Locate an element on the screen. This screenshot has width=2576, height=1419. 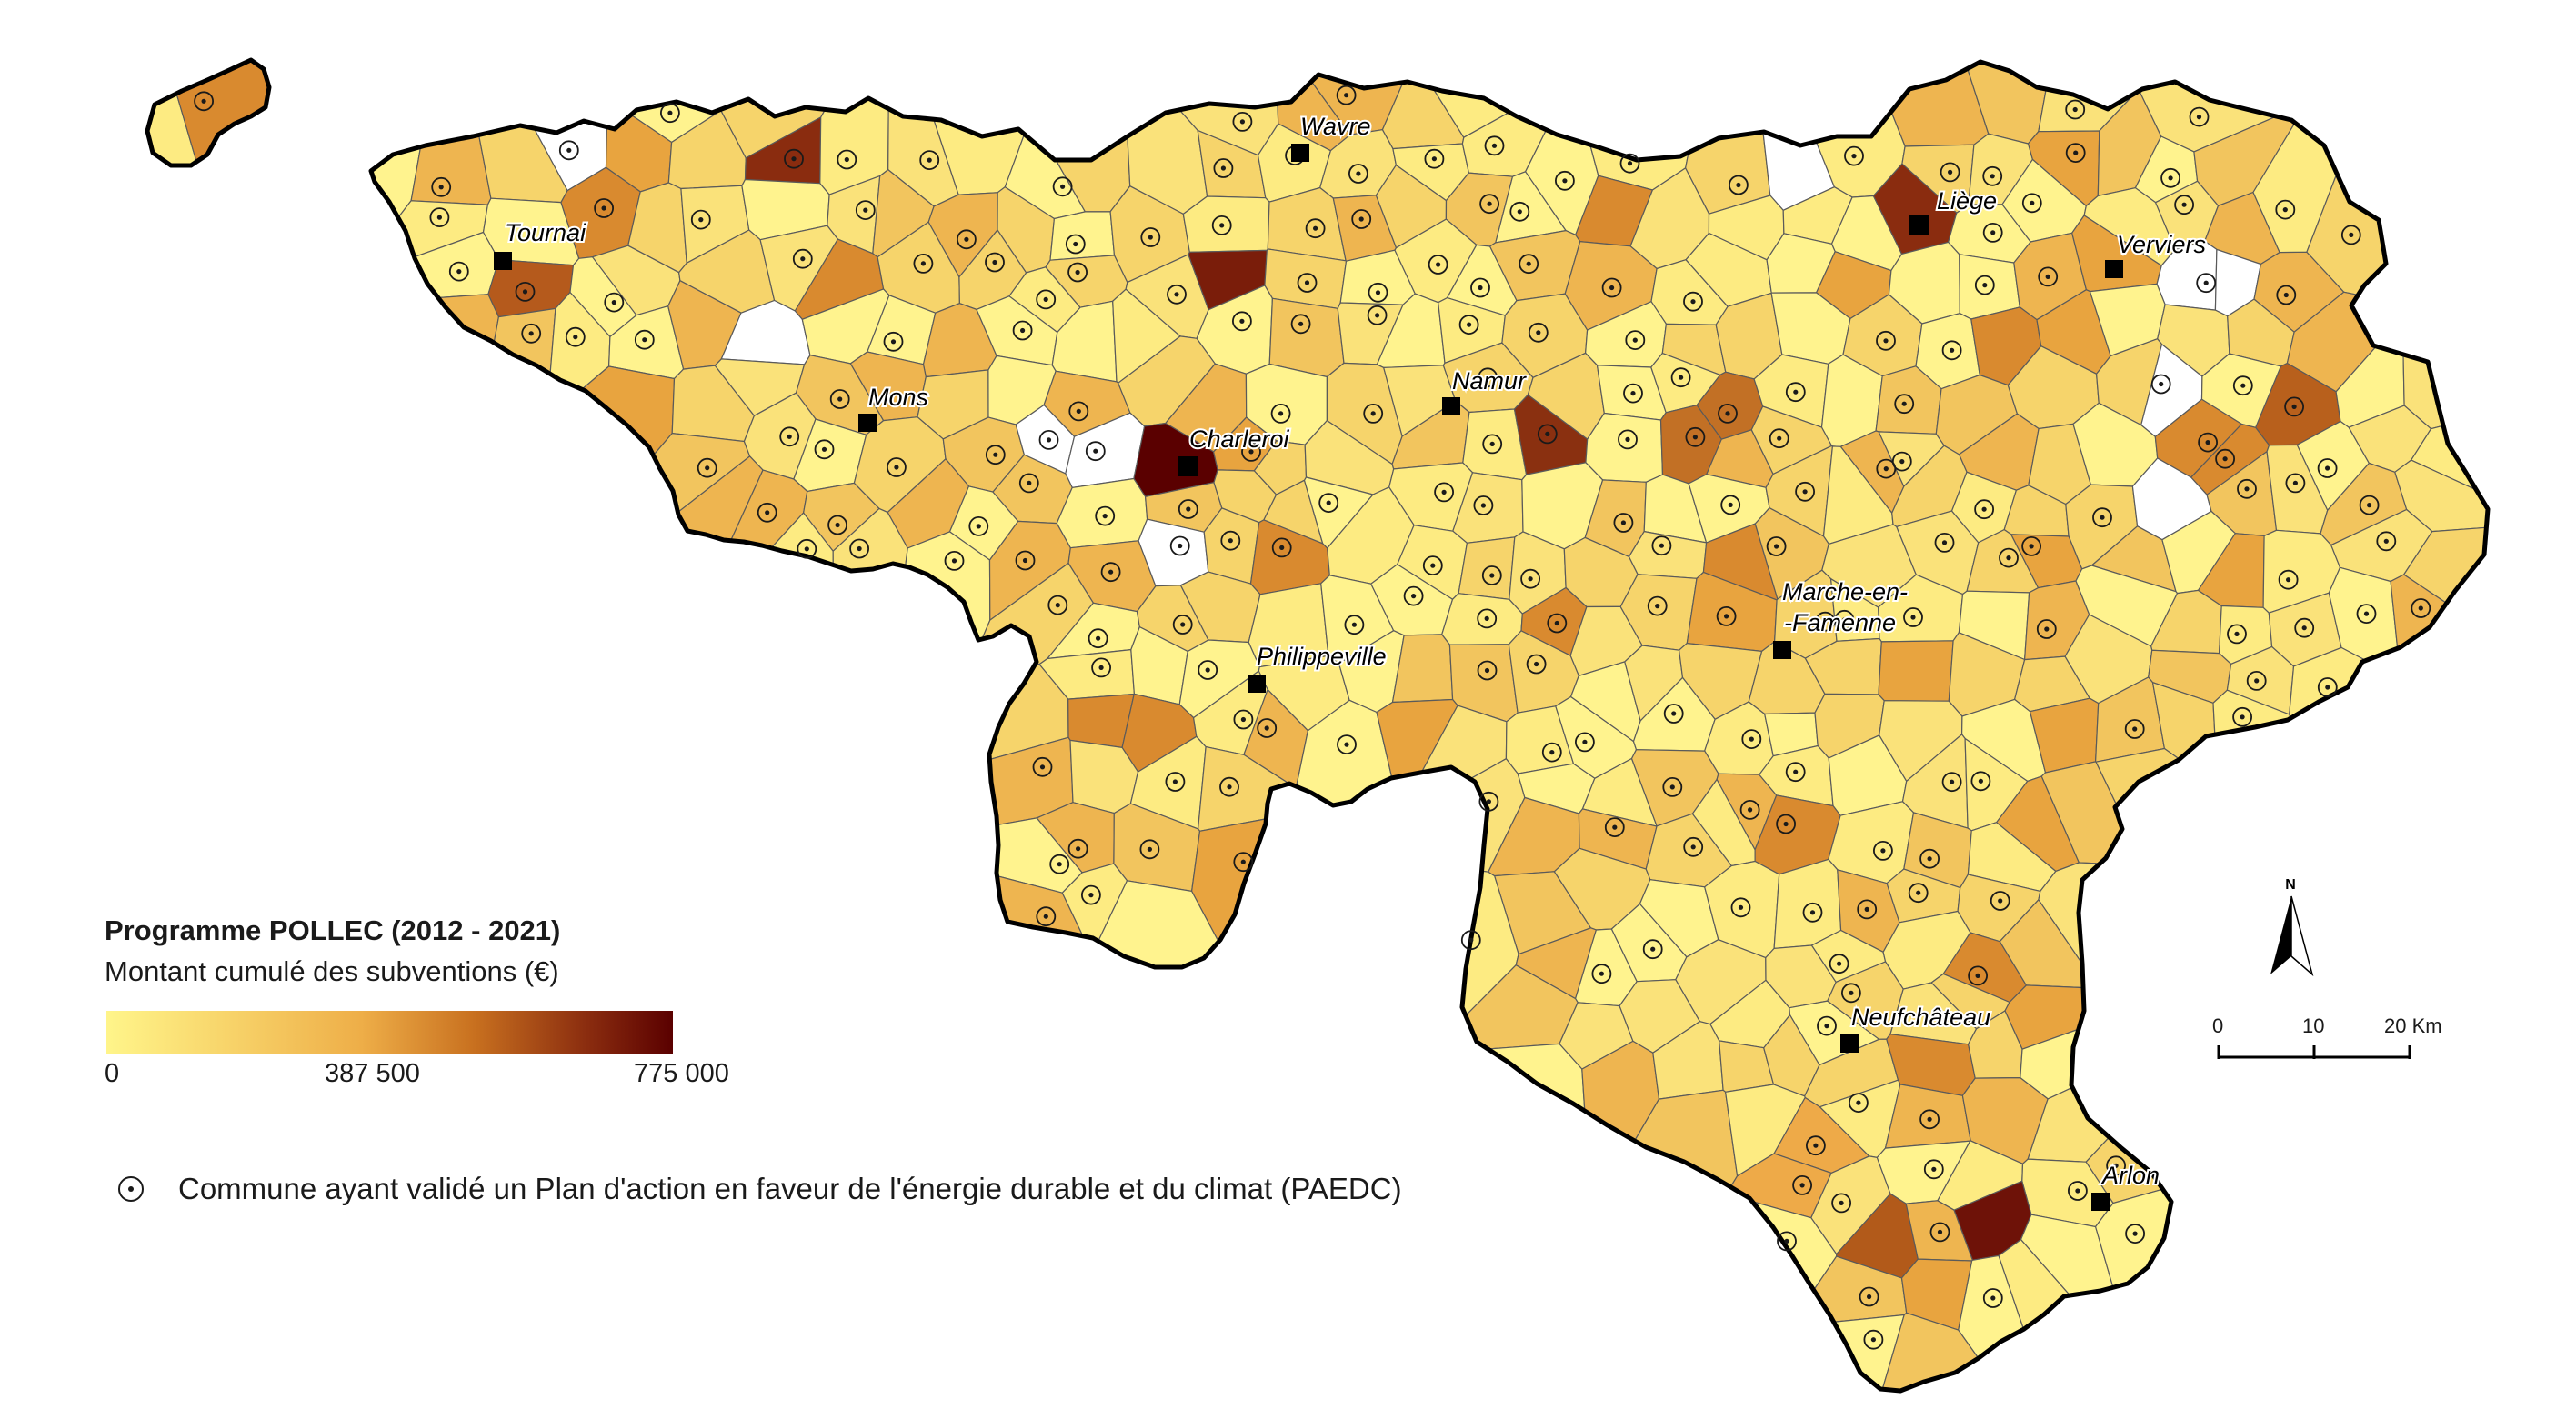
city-label-mons: Mons is located at coordinates (898, 397).